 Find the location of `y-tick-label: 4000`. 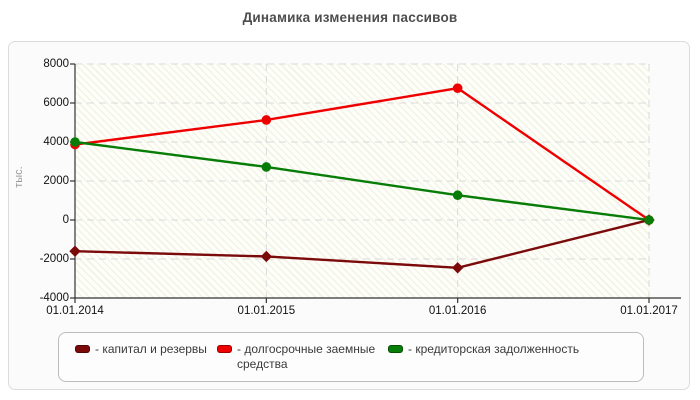

y-tick-label: 4000 is located at coordinates (56, 142).